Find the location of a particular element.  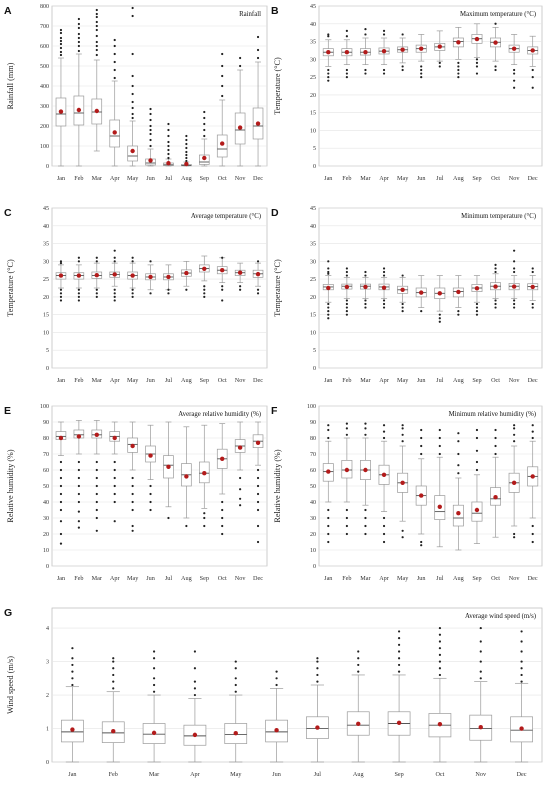

y-tick-label: 90 is located at coordinates (313, 423).